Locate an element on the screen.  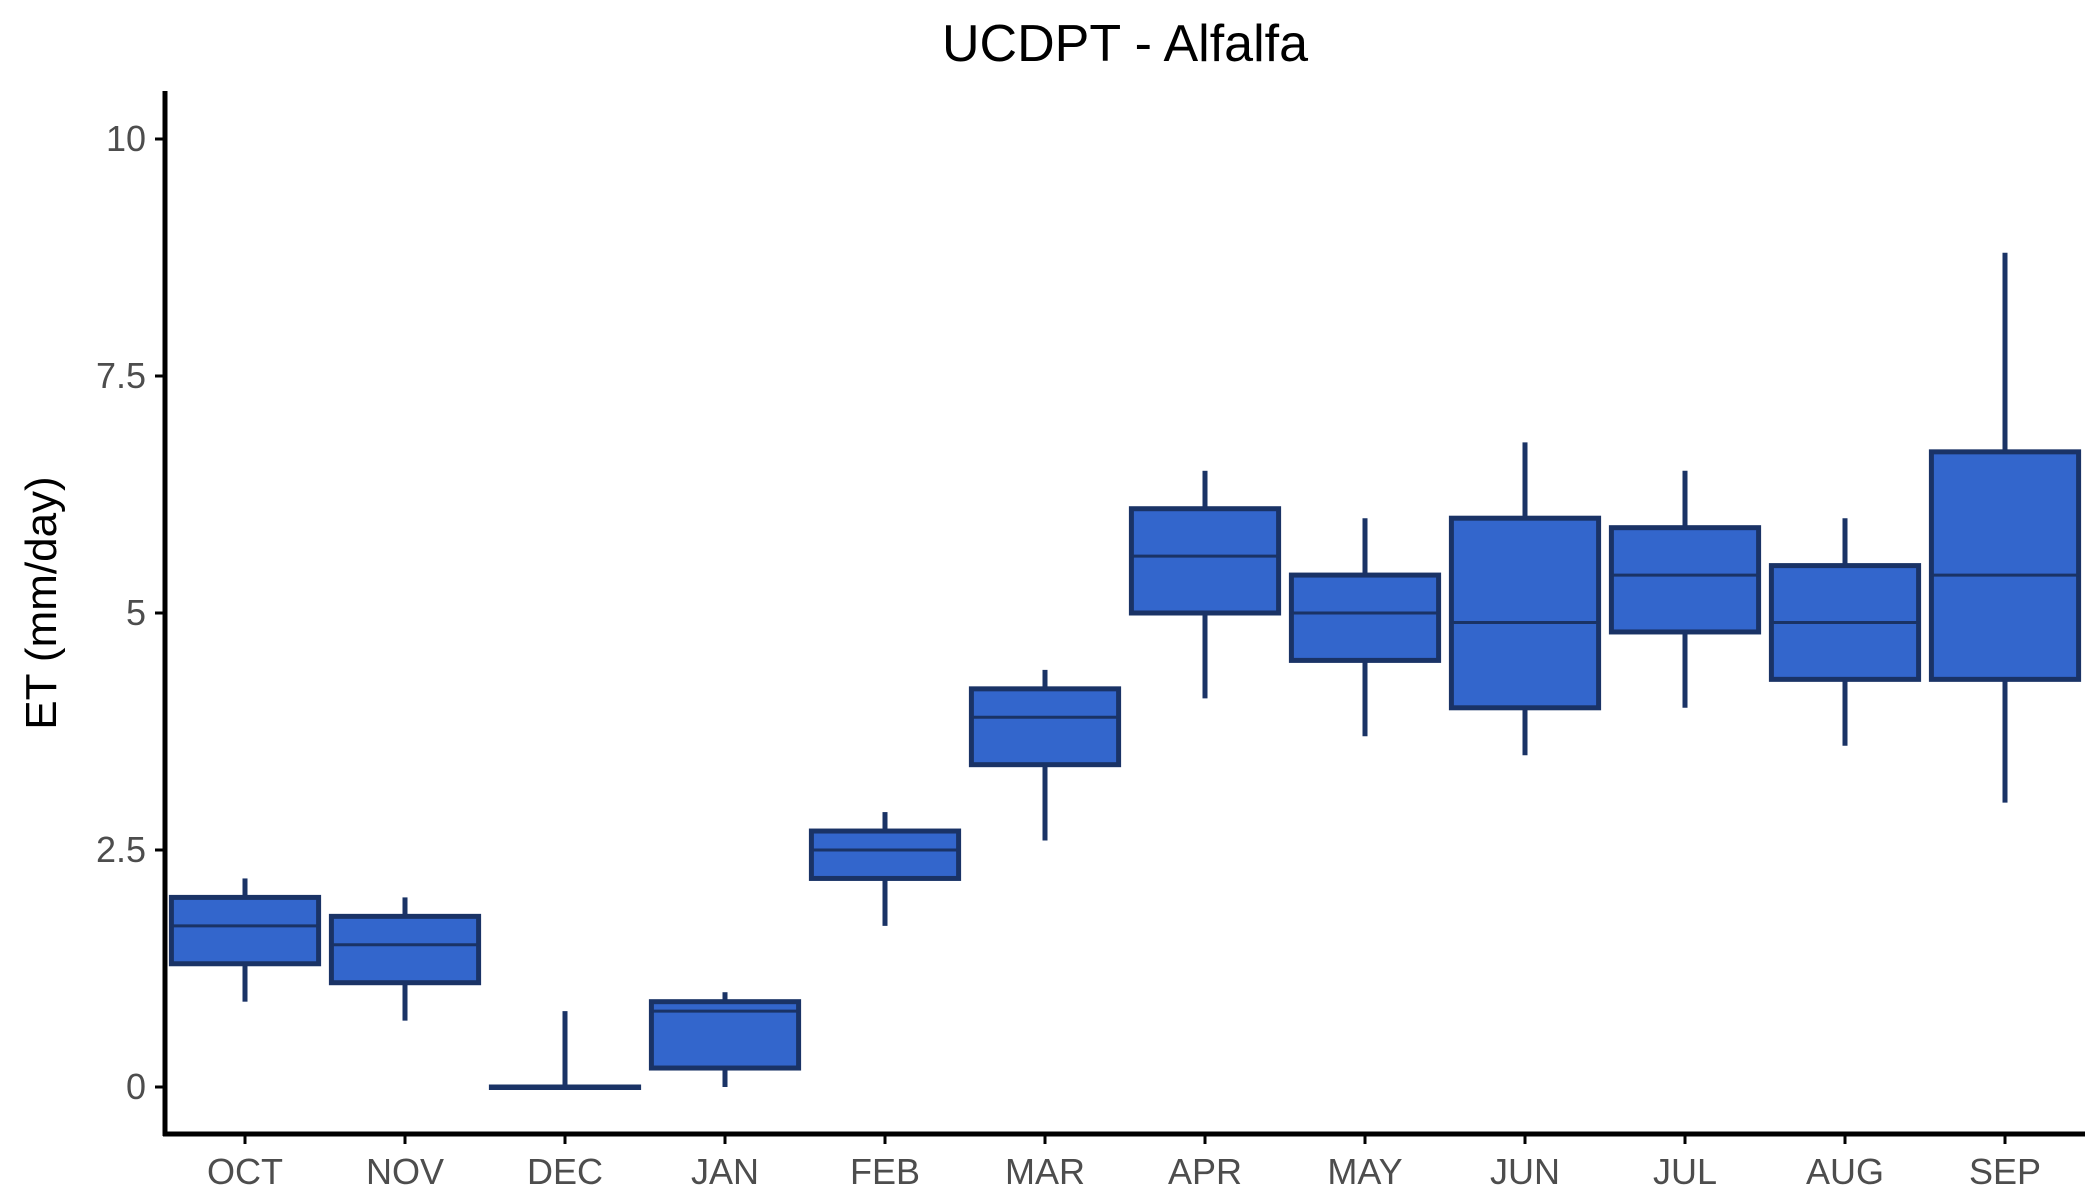
x-tick-label: DEC is located at coordinates (565, 1171).